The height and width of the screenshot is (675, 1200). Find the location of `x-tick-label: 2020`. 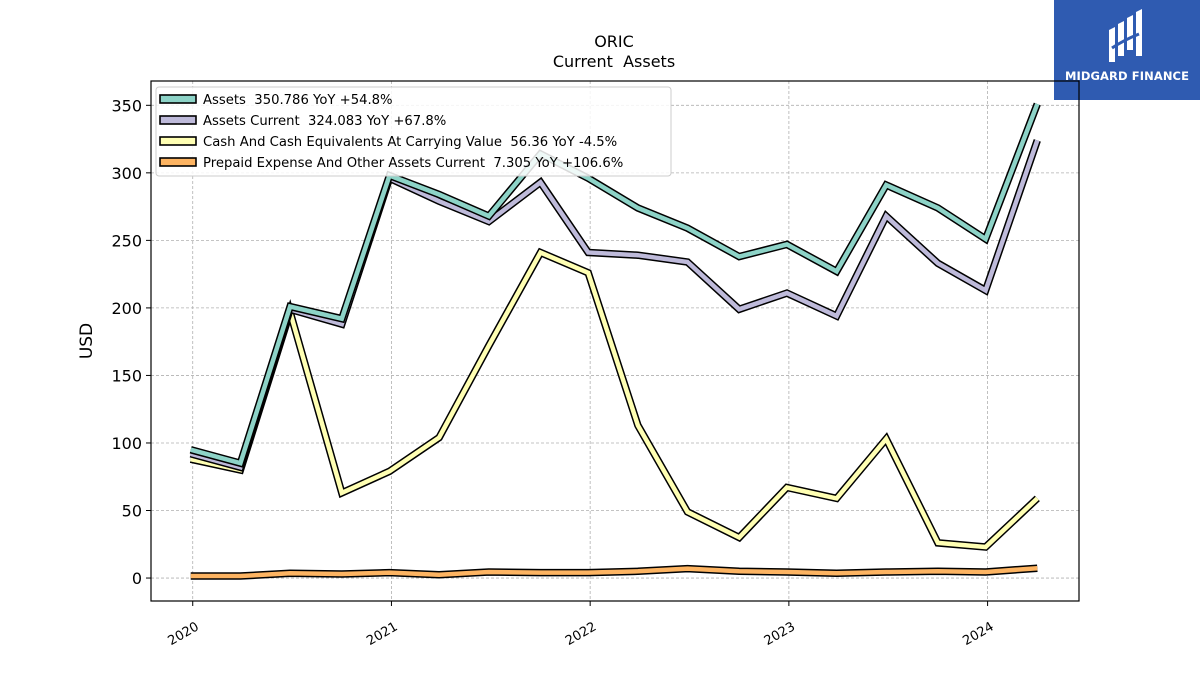

x-tick-label: 2020 is located at coordinates (184, 634).